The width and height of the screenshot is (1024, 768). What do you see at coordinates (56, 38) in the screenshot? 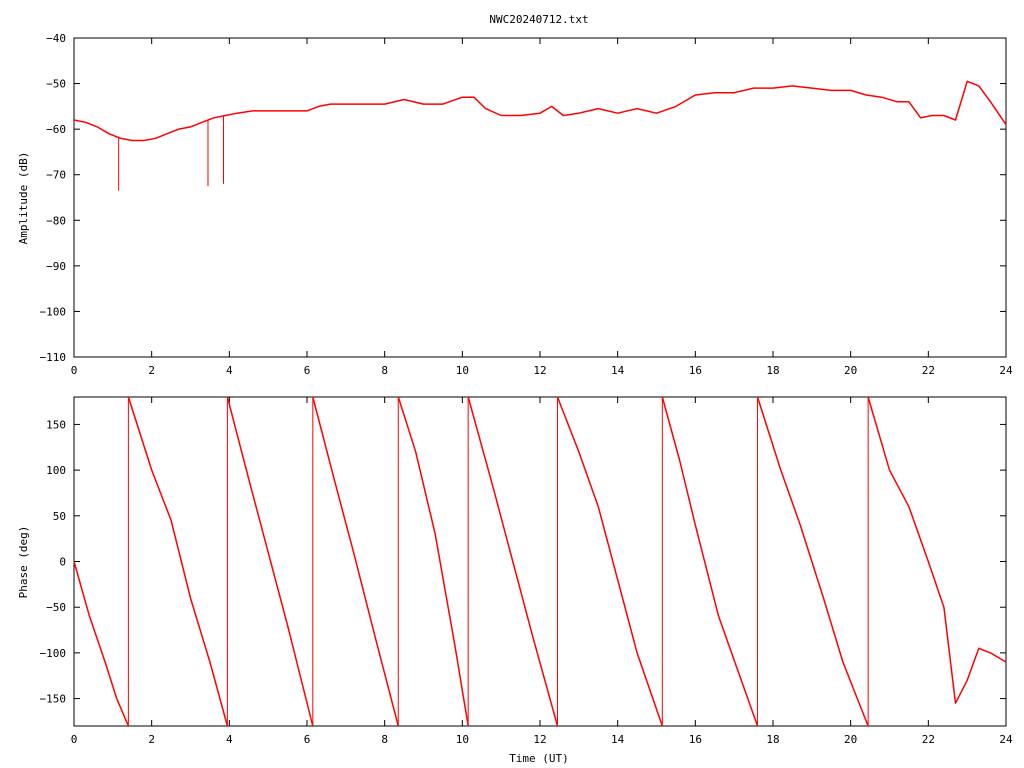
I see `amplitude-y-tick-label: −40` at bounding box center [56, 38].